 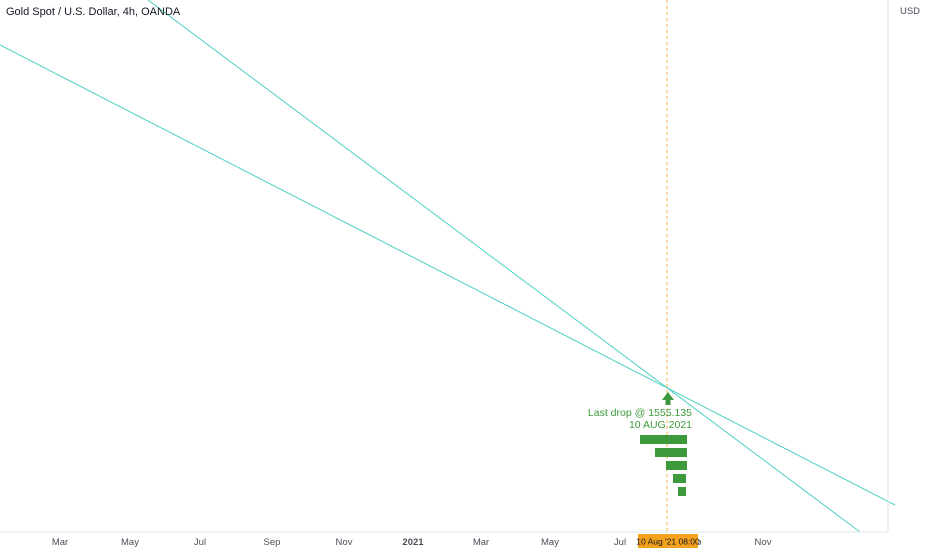 What do you see at coordinates (910, 11) in the screenshot?
I see `currency-label: USD` at bounding box center [910, 11].